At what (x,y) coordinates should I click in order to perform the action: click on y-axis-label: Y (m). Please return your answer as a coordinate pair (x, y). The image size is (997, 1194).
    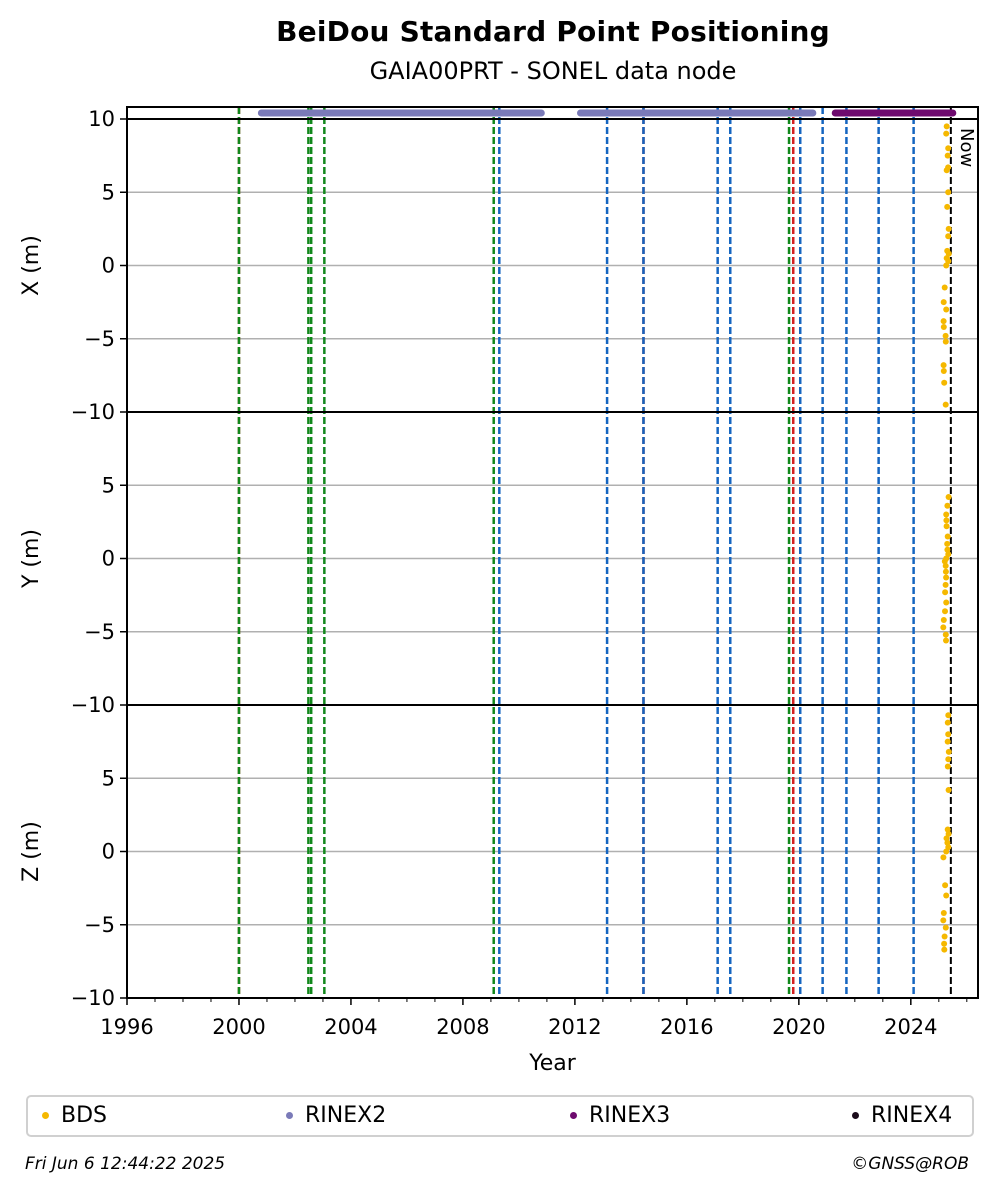
    Looking at the image, I should click on (31, 559).